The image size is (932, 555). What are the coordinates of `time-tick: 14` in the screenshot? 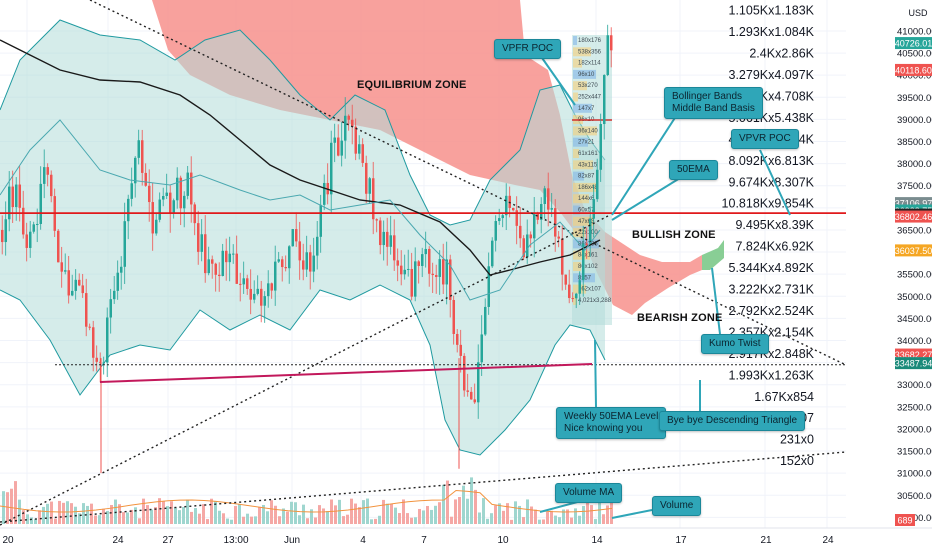 It's located at (597, 540).